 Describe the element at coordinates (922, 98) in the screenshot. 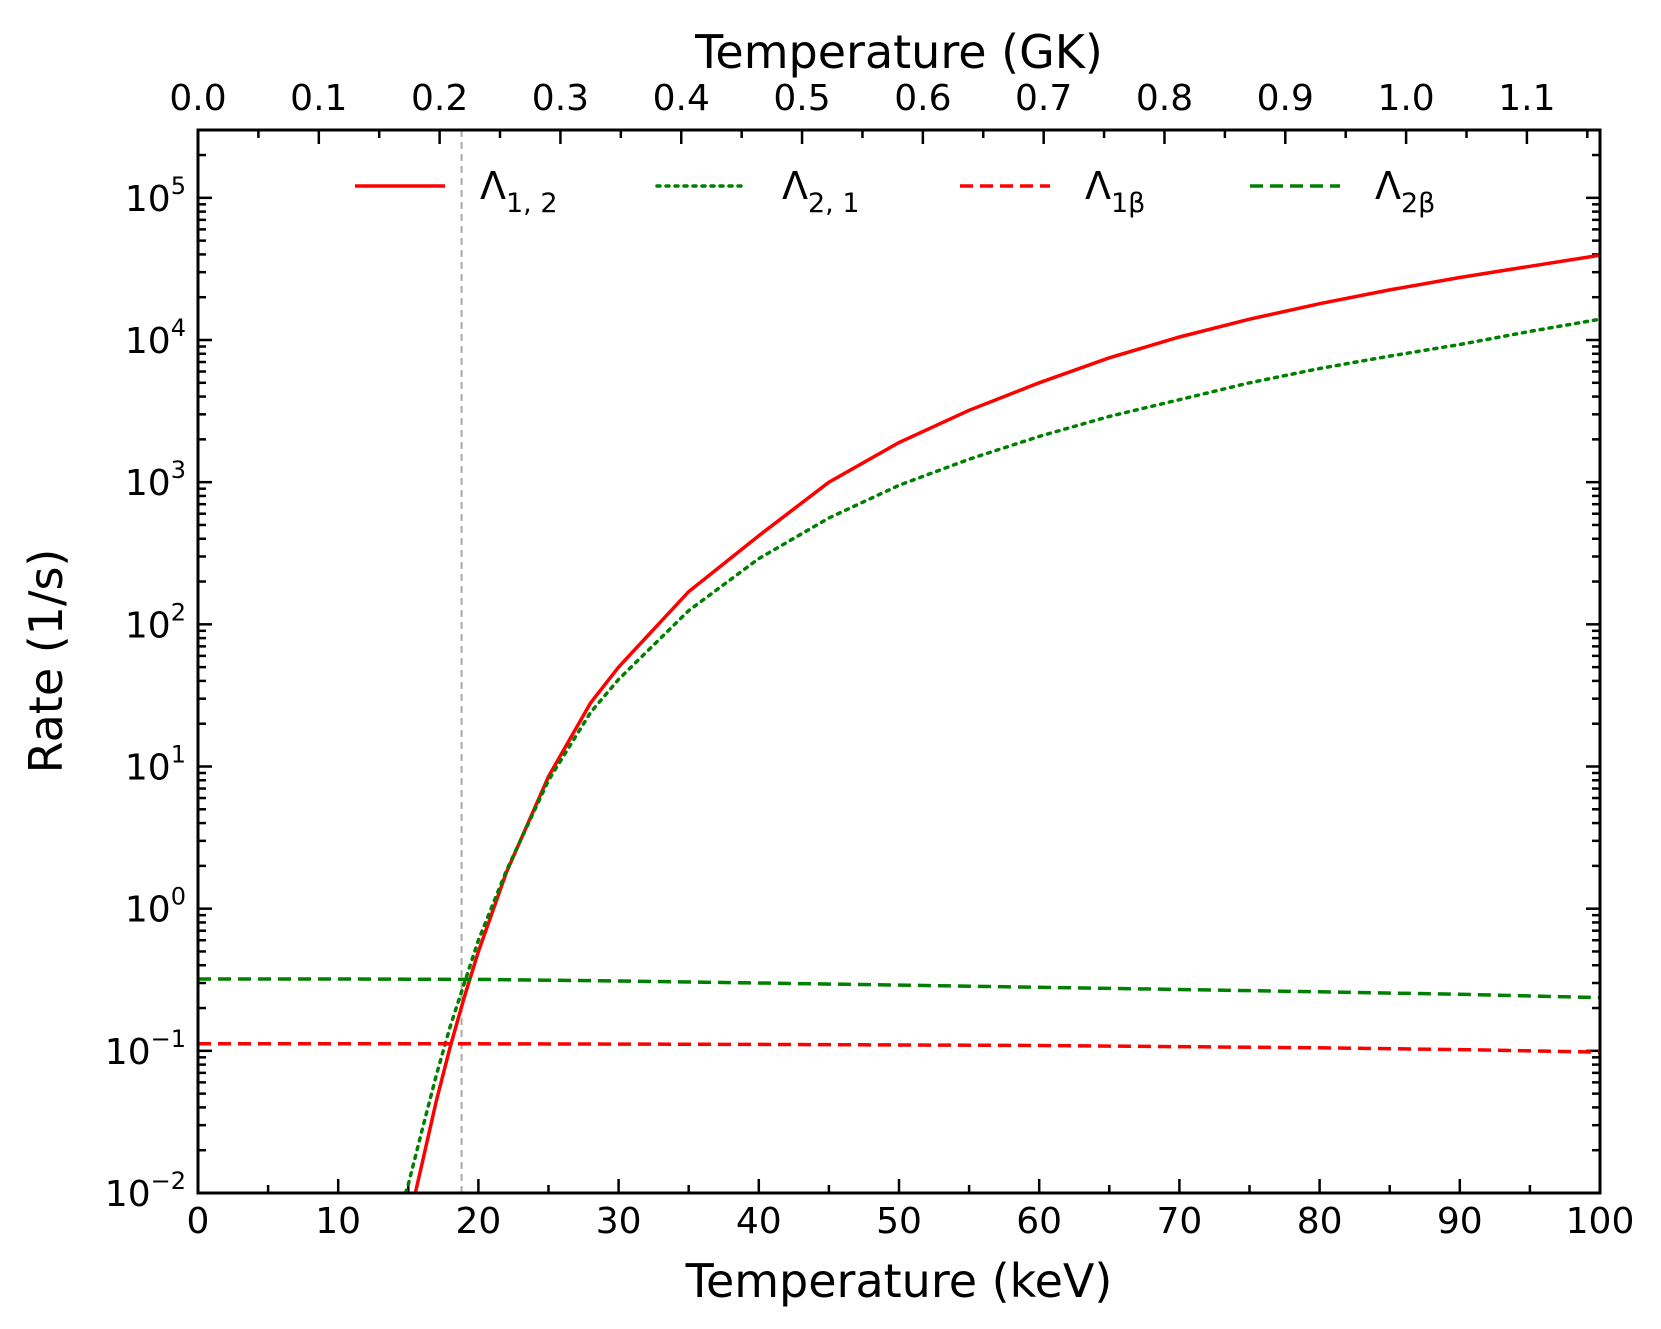

I see `top-tick-label: 0.6` at that location.